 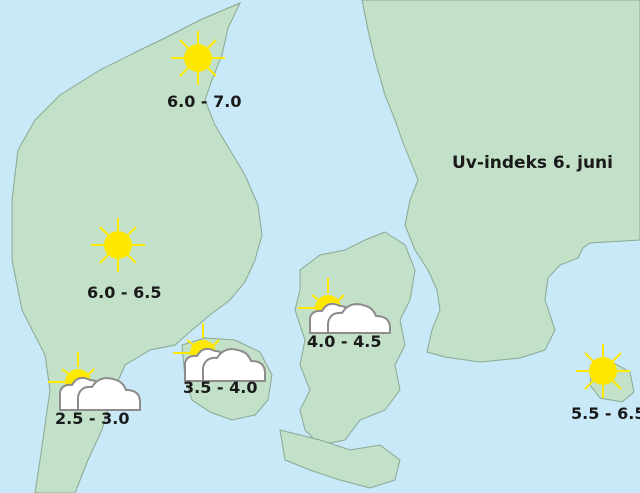 I want to click on uv-label-zealand: 4.0 - 4.5, so click(x=344, y=341).